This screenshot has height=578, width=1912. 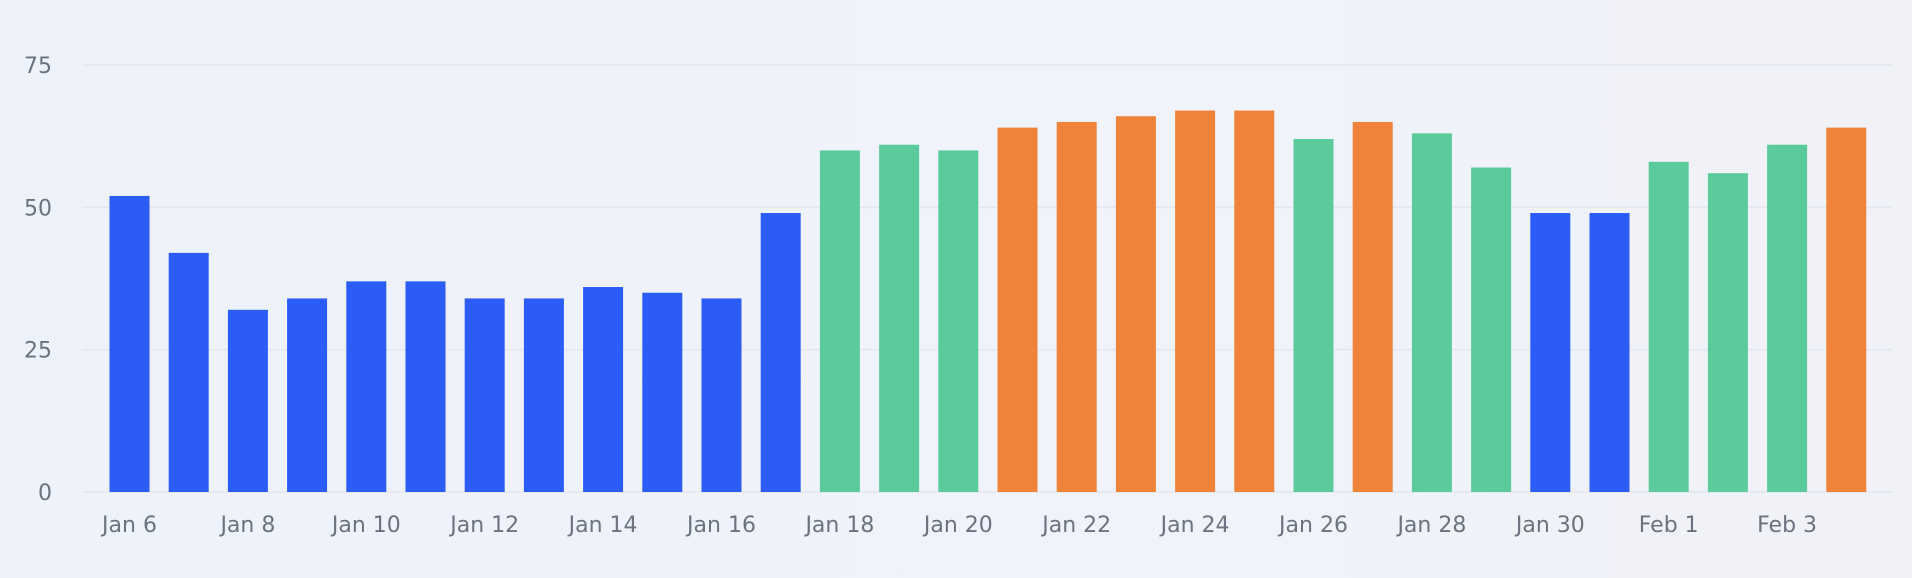 What do you see at coordinates (602, 525) in the screenshot?
I see `x-tick-label: Jan 14` at bounding box center [602, 525].